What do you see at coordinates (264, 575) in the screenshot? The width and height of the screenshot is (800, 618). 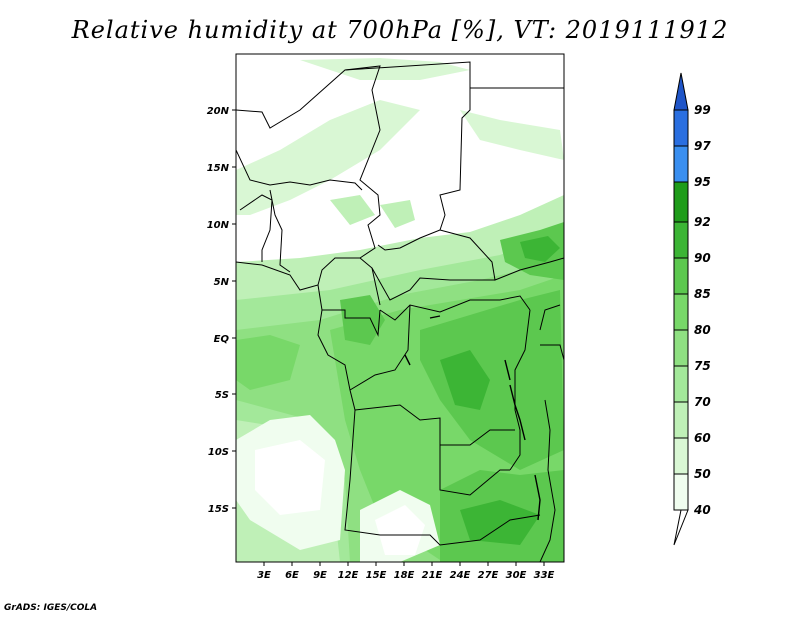 I see `lon-label-3e: 3E` at bounding box center [264, 575].